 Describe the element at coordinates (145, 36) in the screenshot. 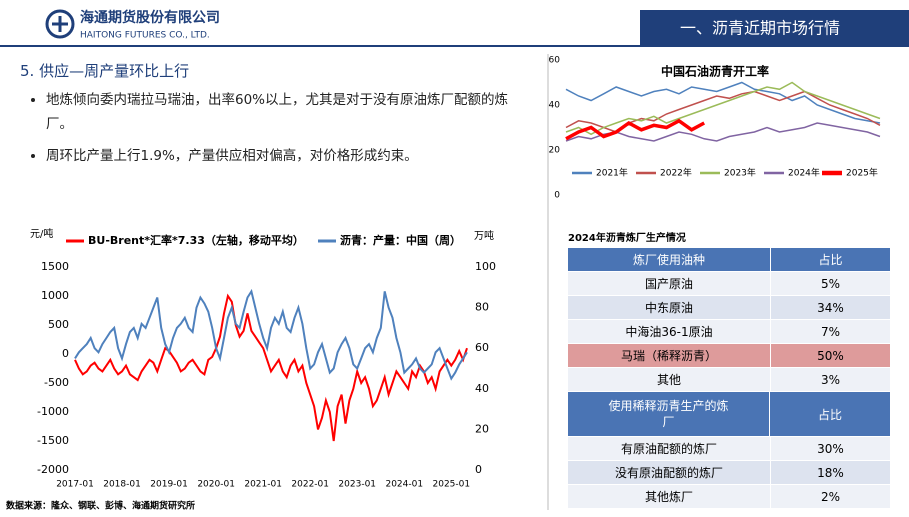

I see `company-en: HAITONG FUTURES CO., LTD.` at that location.